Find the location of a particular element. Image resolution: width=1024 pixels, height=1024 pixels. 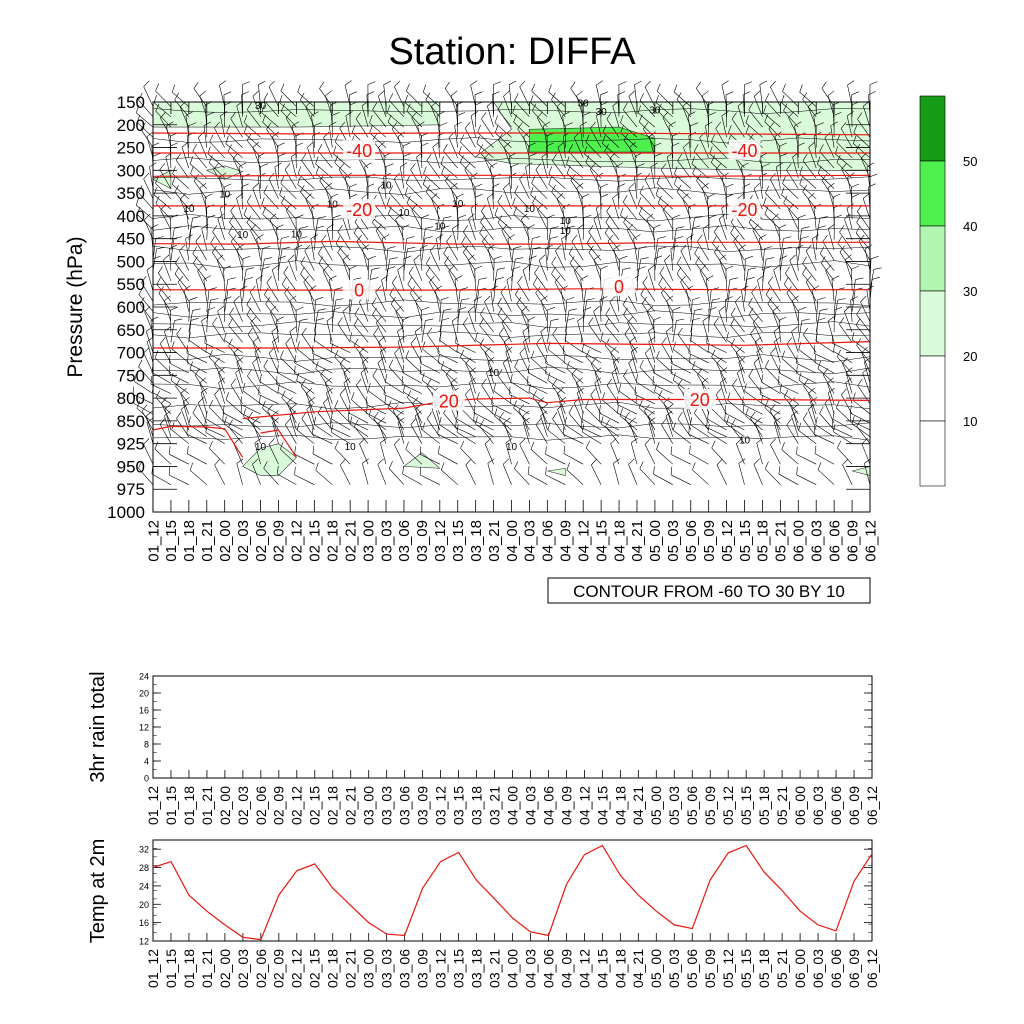

rh-contour-label: 10 is located at coordinates (243, 235).